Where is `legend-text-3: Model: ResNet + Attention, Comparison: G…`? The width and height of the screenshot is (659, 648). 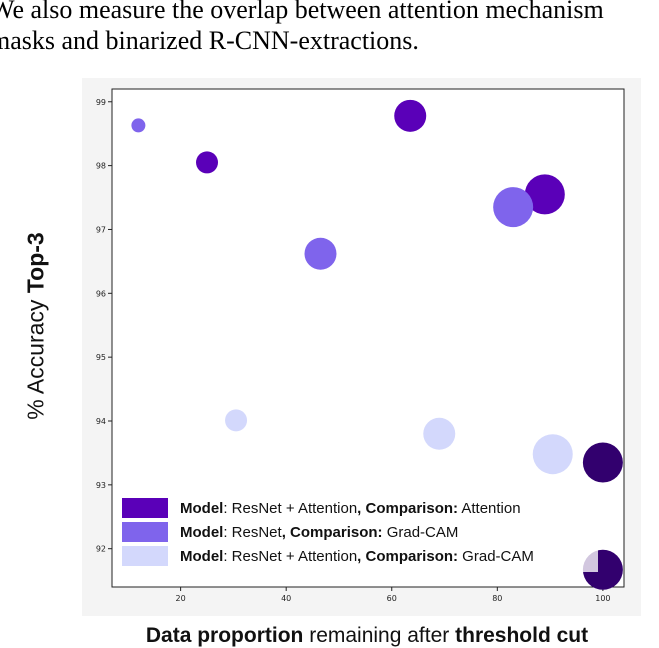 legend-text-3: Model: ResNet + Attention, Comparison: G… is located at coordinates (357, 556).